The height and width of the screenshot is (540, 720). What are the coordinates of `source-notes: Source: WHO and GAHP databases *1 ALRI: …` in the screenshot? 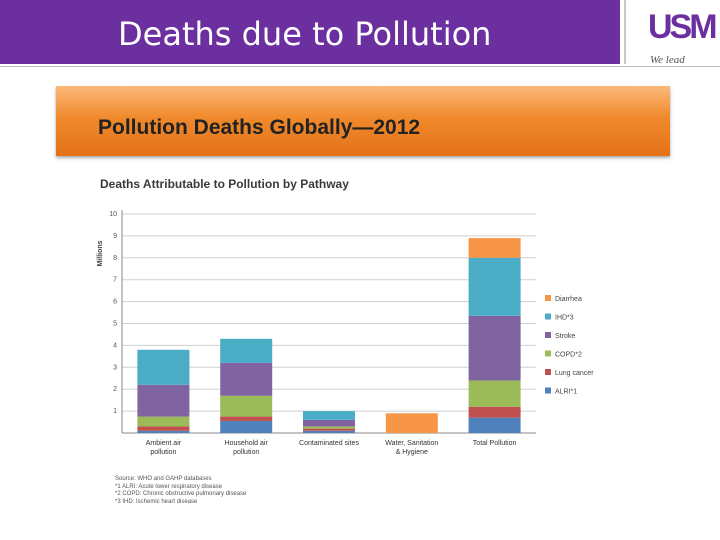 It's located at (180, 491).